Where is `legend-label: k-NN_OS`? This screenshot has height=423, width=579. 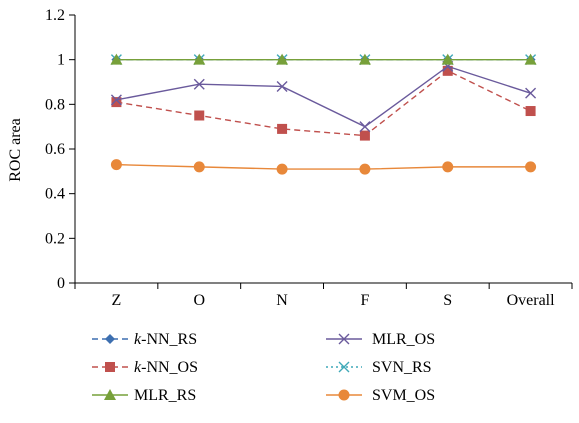 legend-label: k-NN_OS is located at coordinates (166, 367).